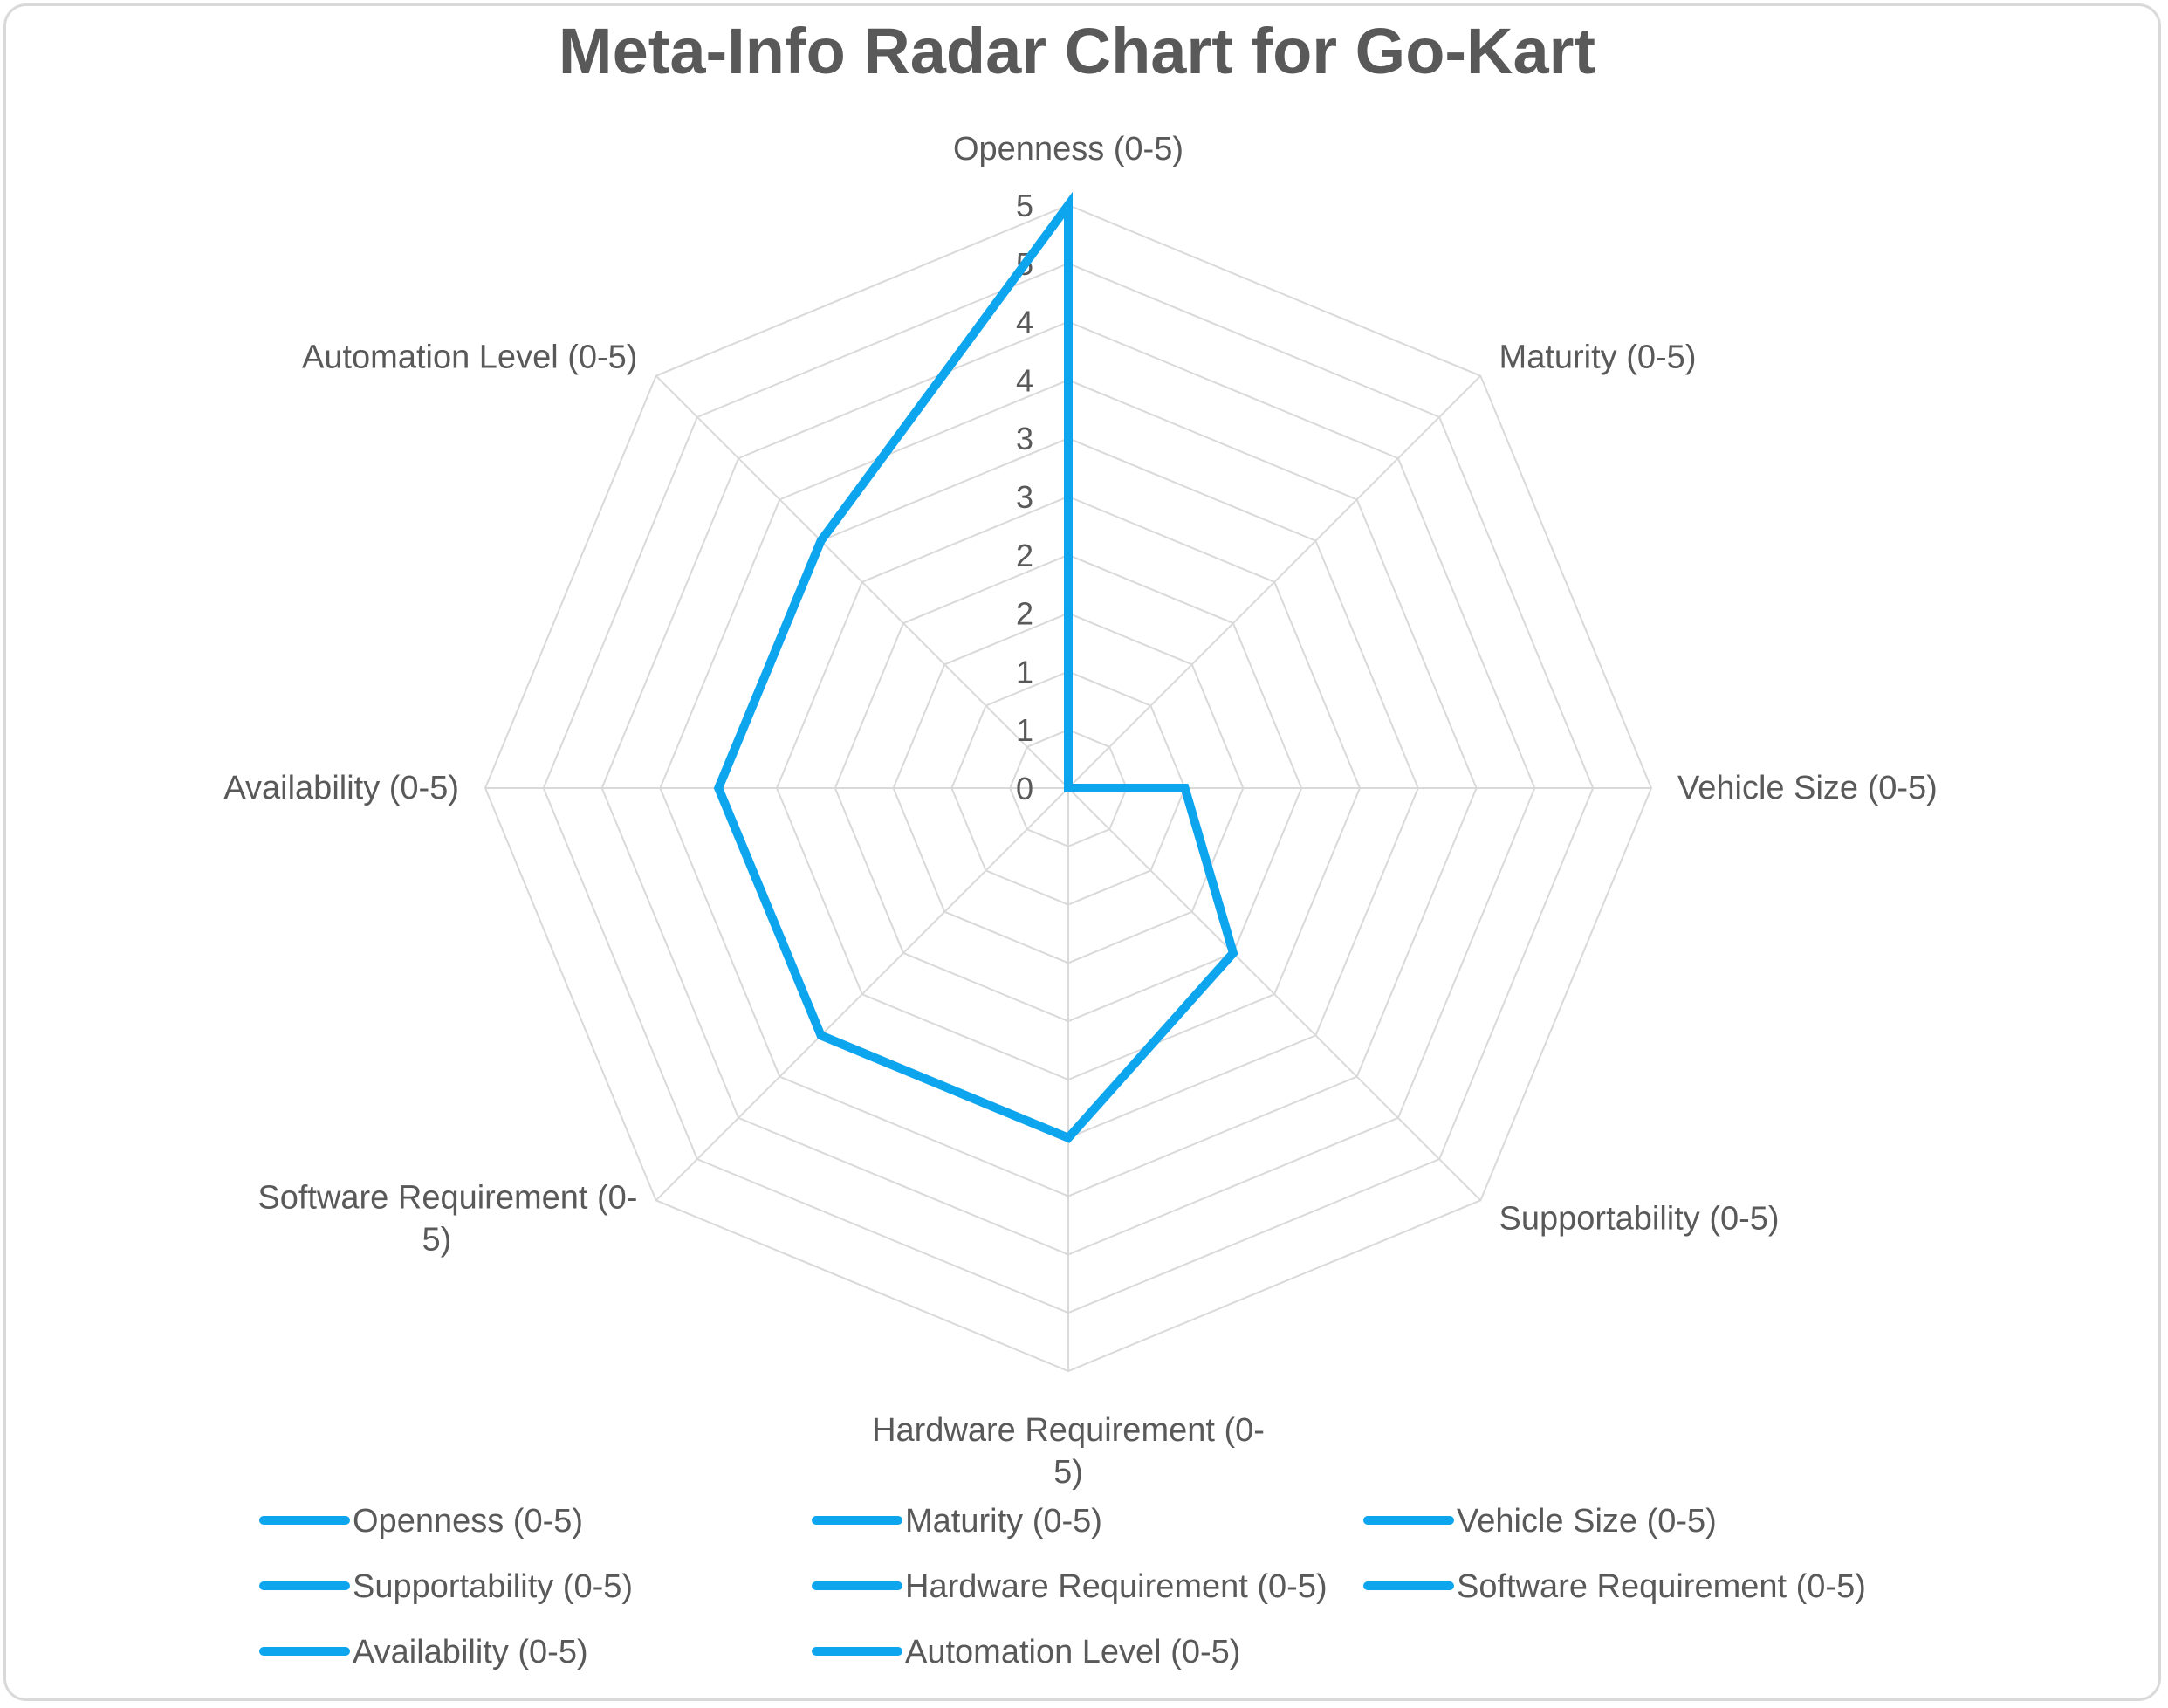  I want to click on series-layer, so click(975, 667).